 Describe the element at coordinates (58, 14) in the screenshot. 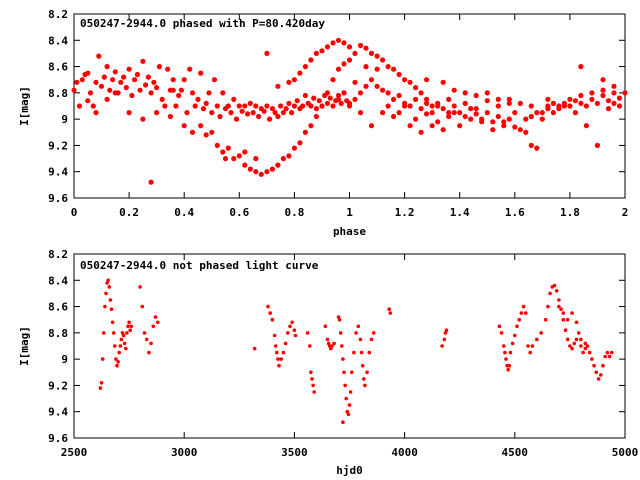

I see `y-tick-label: 8.2` at that location.